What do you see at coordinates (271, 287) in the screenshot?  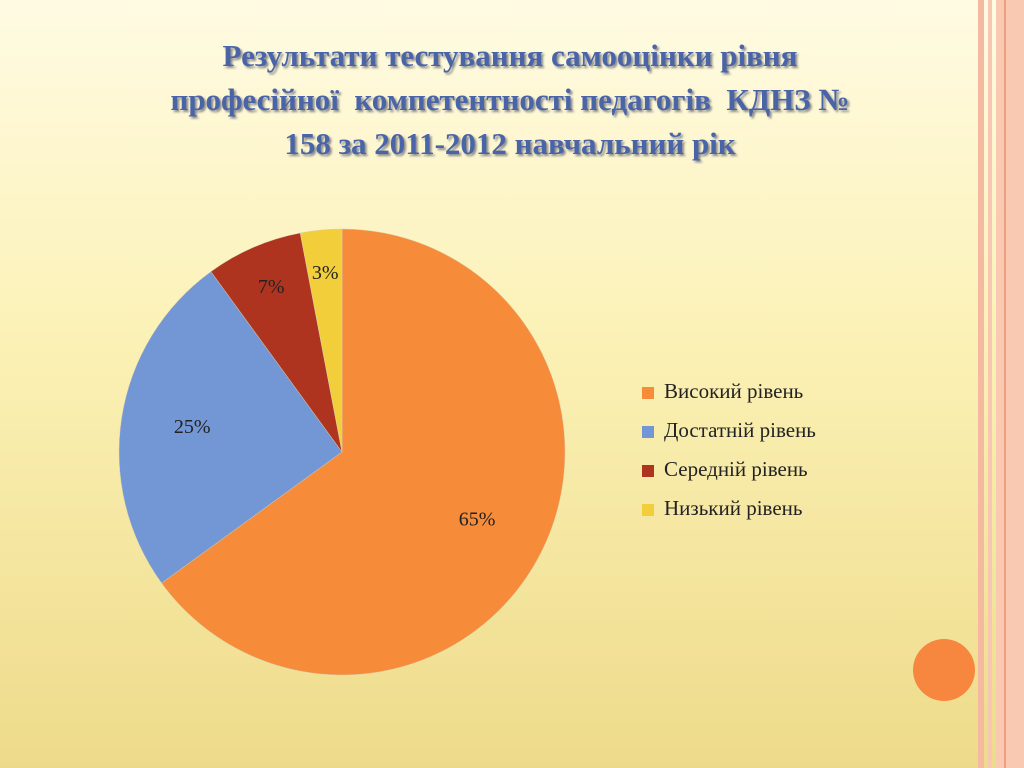 I see `data-label: 7%` at bounding box center [271, 287].